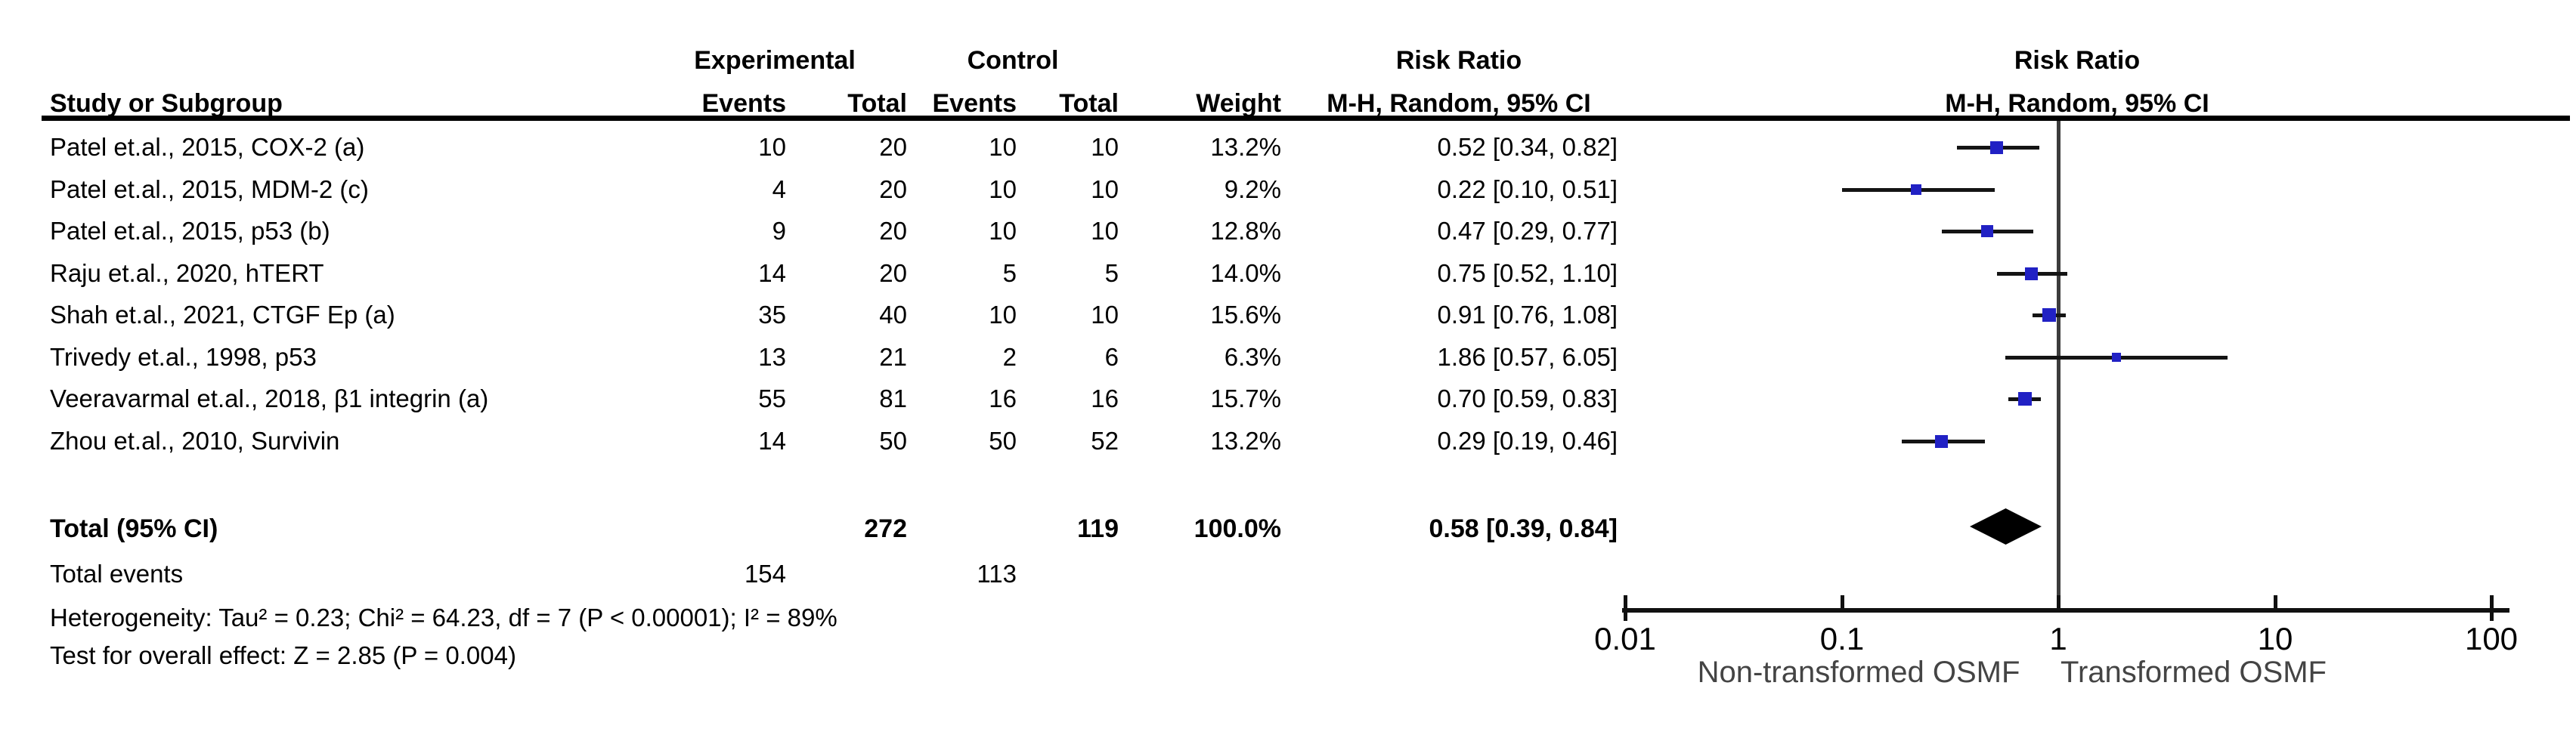 Image resolution: width=2576 pixels, height=738 pixels. What do you see at coordinates (1238, 104) in the screenshot?
I see `header-weight: Weight` at bounding box center [1238, 104].